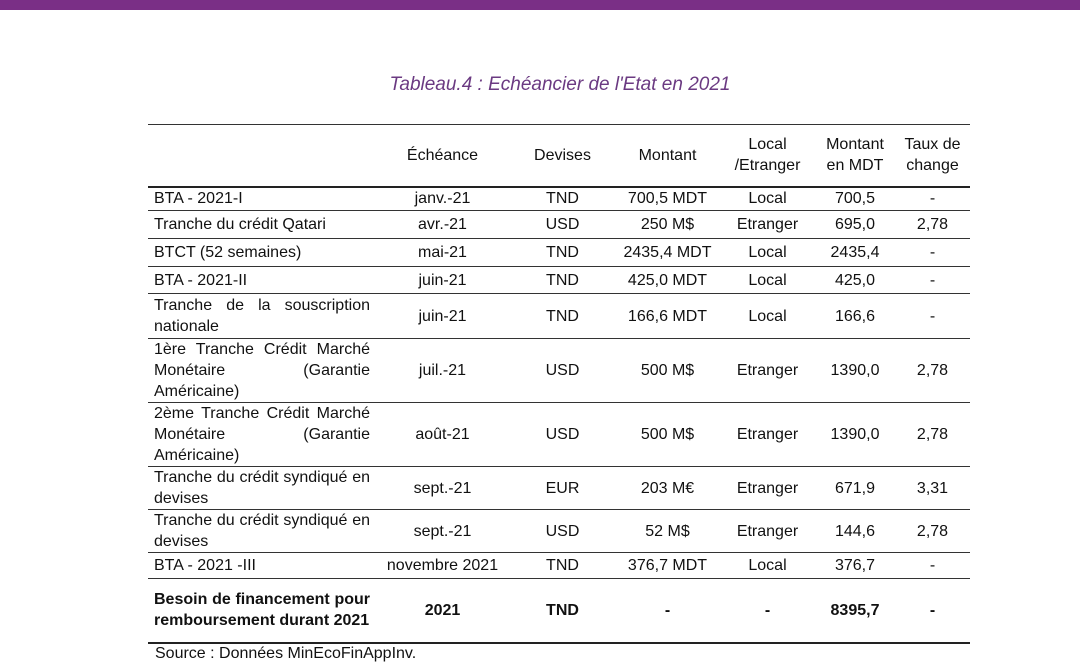  What do you see at coordinates (855, 611) in the screenshot?
I see `cell: 8395,7` at bounding box center [855, 611].